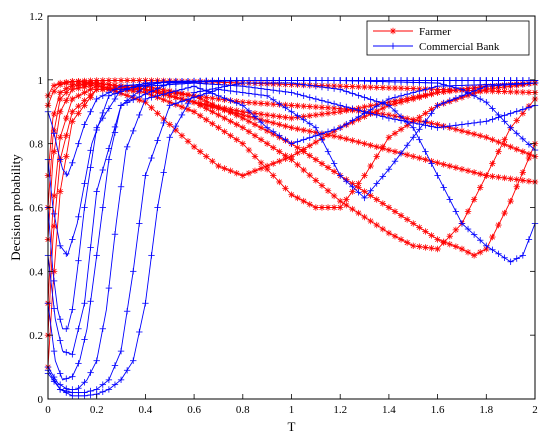 This screenshot has width=550, height=438. What do you see at coordinates (459, 47) in the screenshot?
I see `legend-label-commercial-bank: Commercial Bank` at bounding box center [459, 47].